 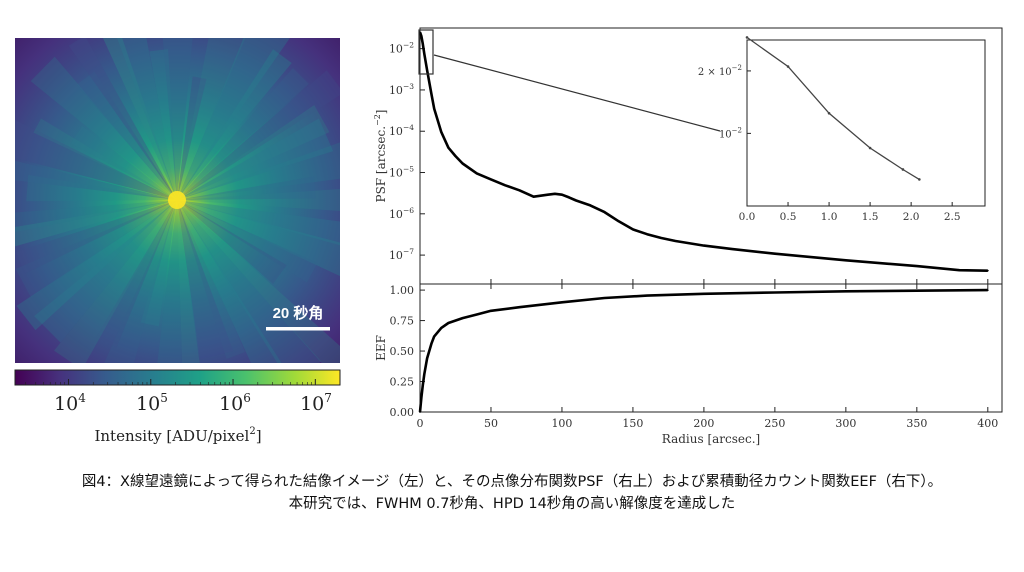 I want to click on eef-x-tick-label: 200, so click(x=703, y=423).